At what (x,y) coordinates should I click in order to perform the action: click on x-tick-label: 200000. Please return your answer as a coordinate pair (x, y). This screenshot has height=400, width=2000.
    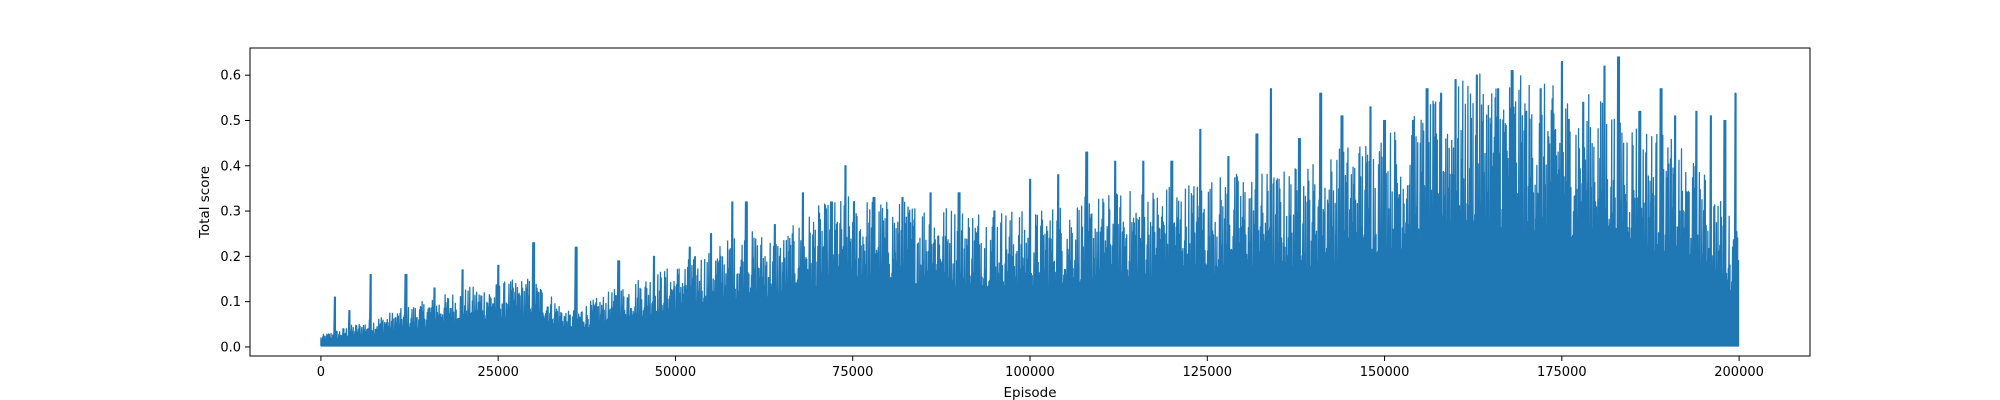
    Looking at the image, I should click on (1739, 372).